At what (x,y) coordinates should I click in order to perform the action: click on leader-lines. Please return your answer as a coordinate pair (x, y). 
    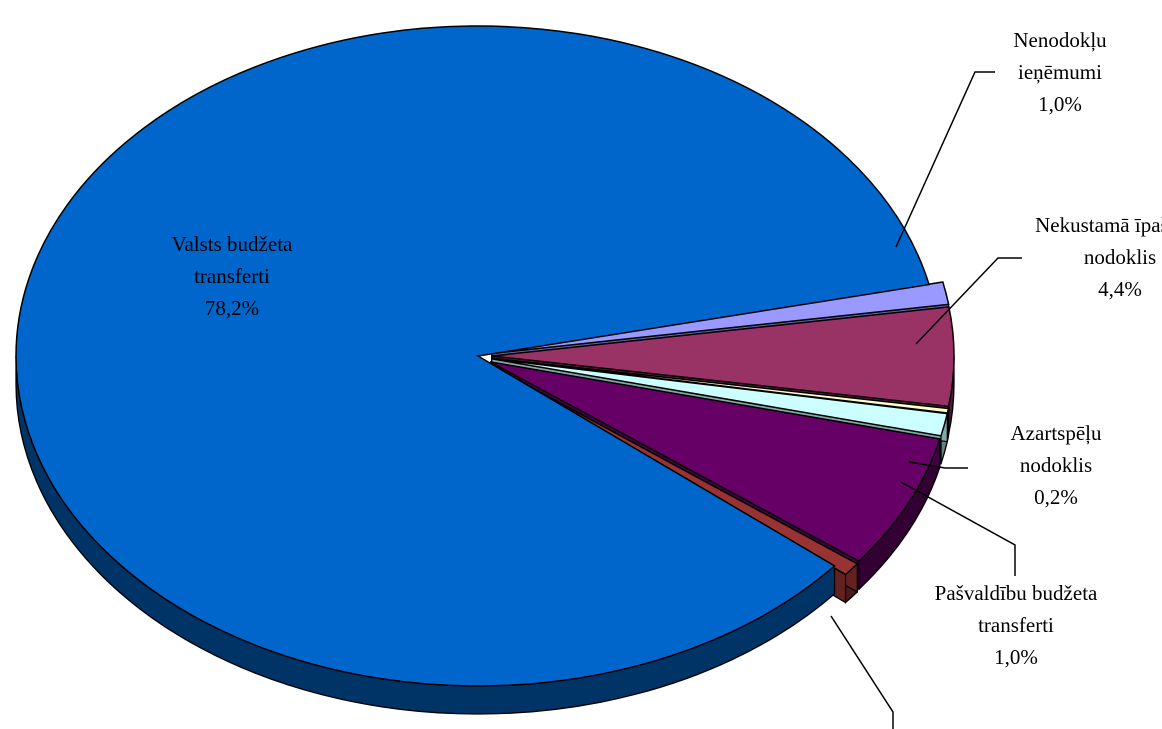
    Looking at the image, I should click on (926, 400).